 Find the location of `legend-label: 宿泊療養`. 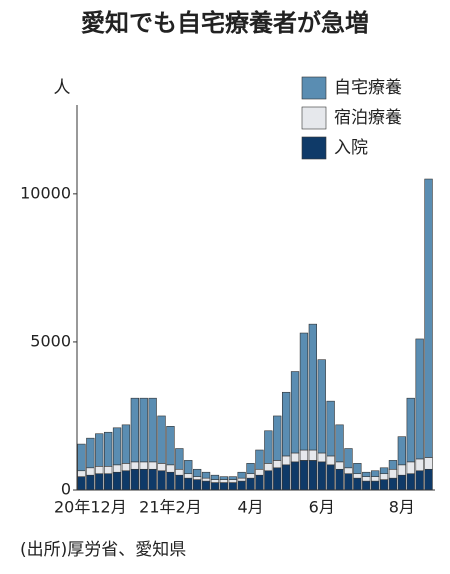

legend-label: 宿泊療養 is located at coordinates (368, 118).